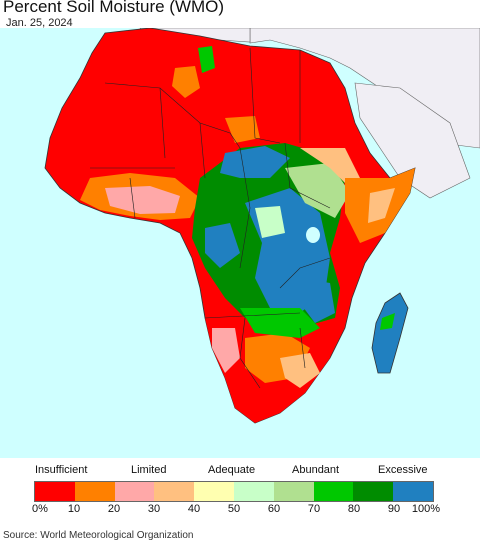  I want to click on madagascar-green, so click(387, 321).